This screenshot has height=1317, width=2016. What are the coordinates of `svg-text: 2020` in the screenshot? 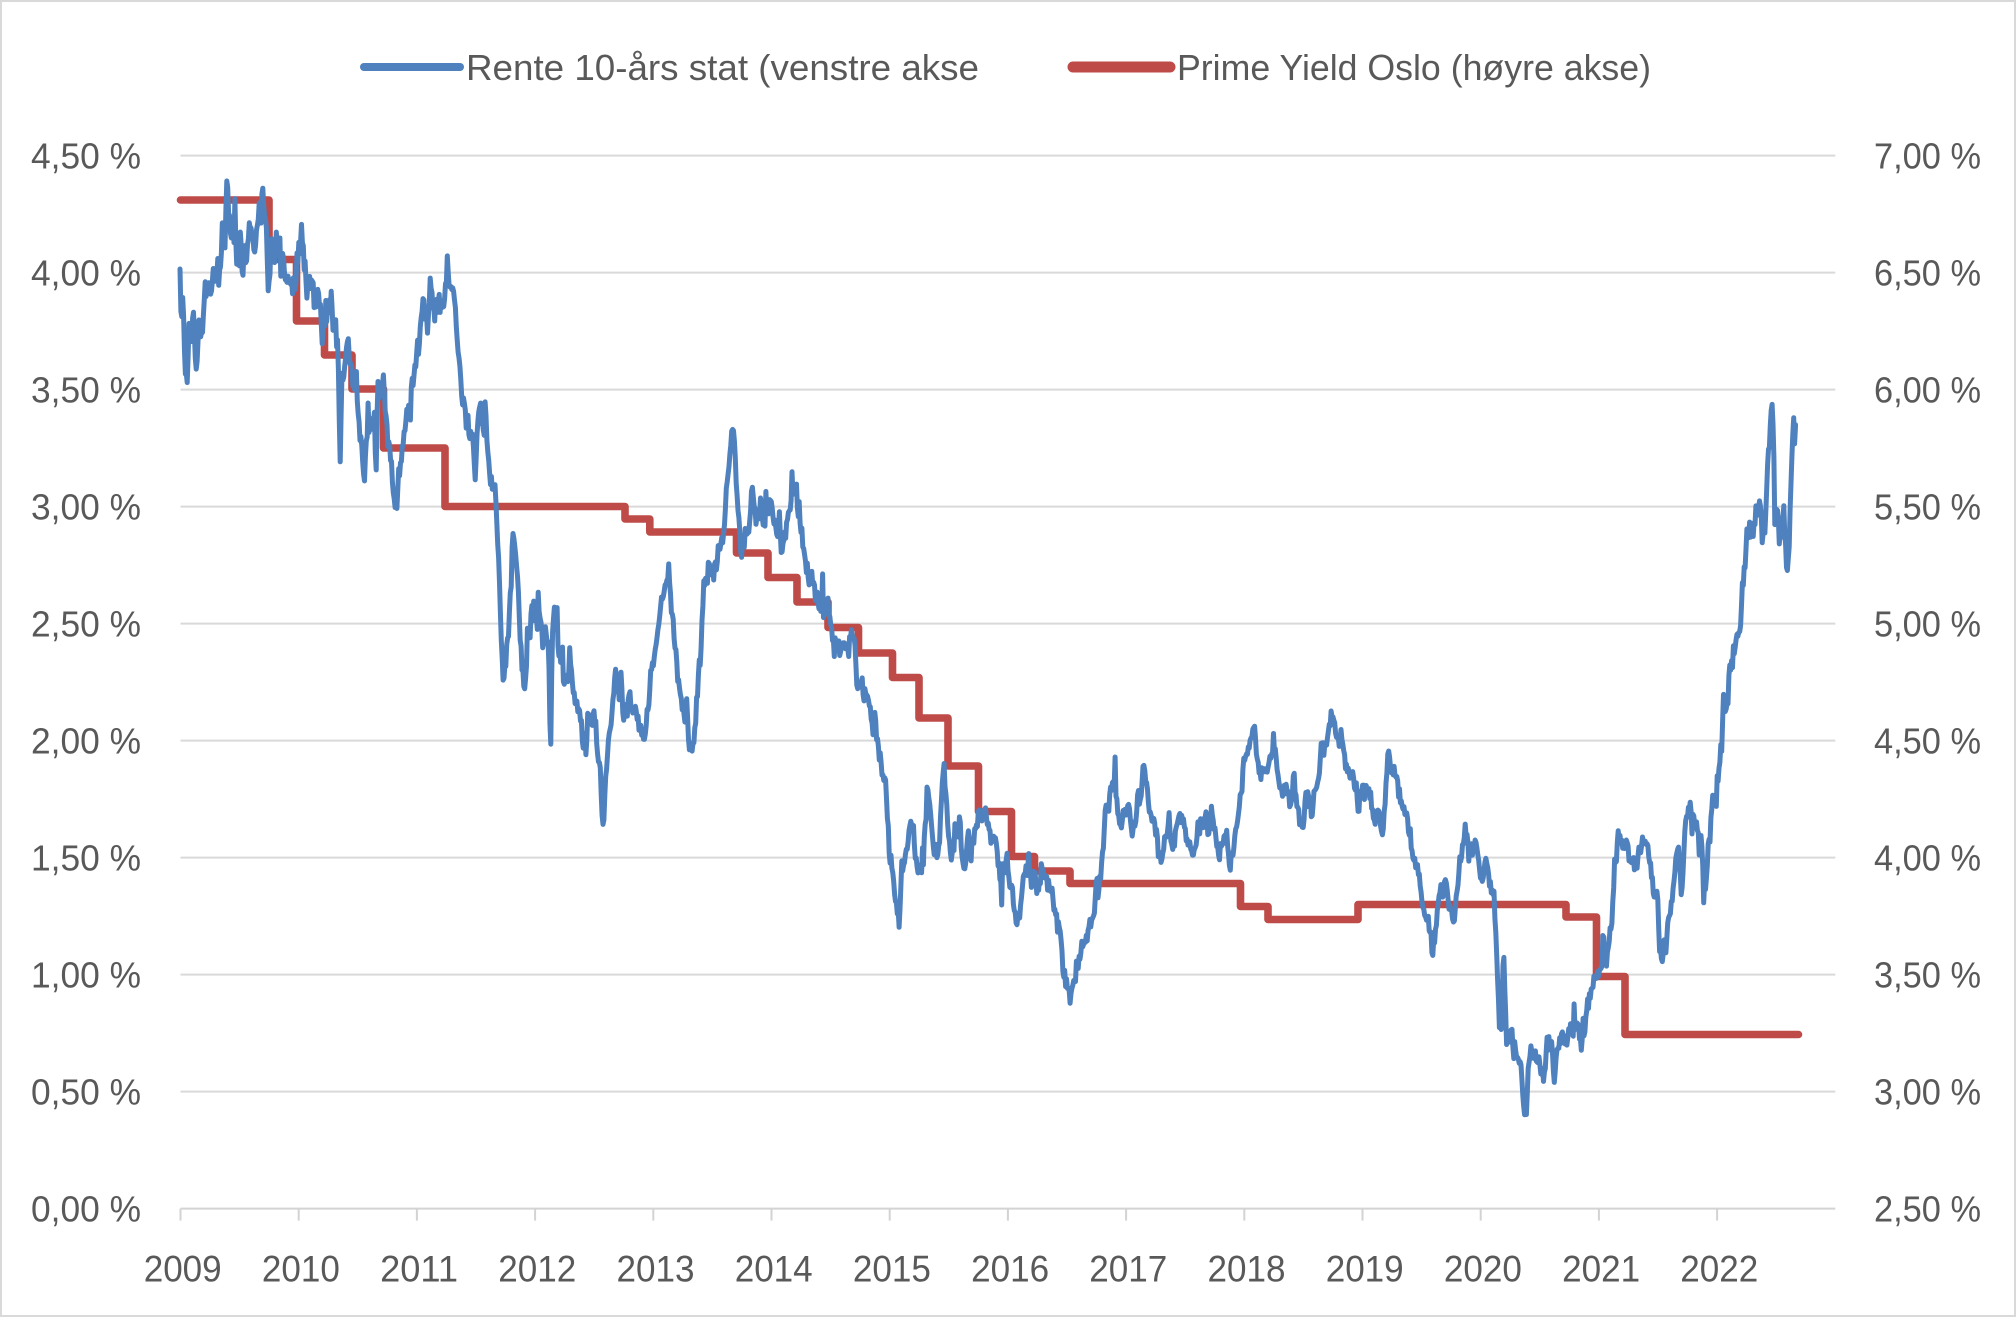 It's located at (1483, 1269).